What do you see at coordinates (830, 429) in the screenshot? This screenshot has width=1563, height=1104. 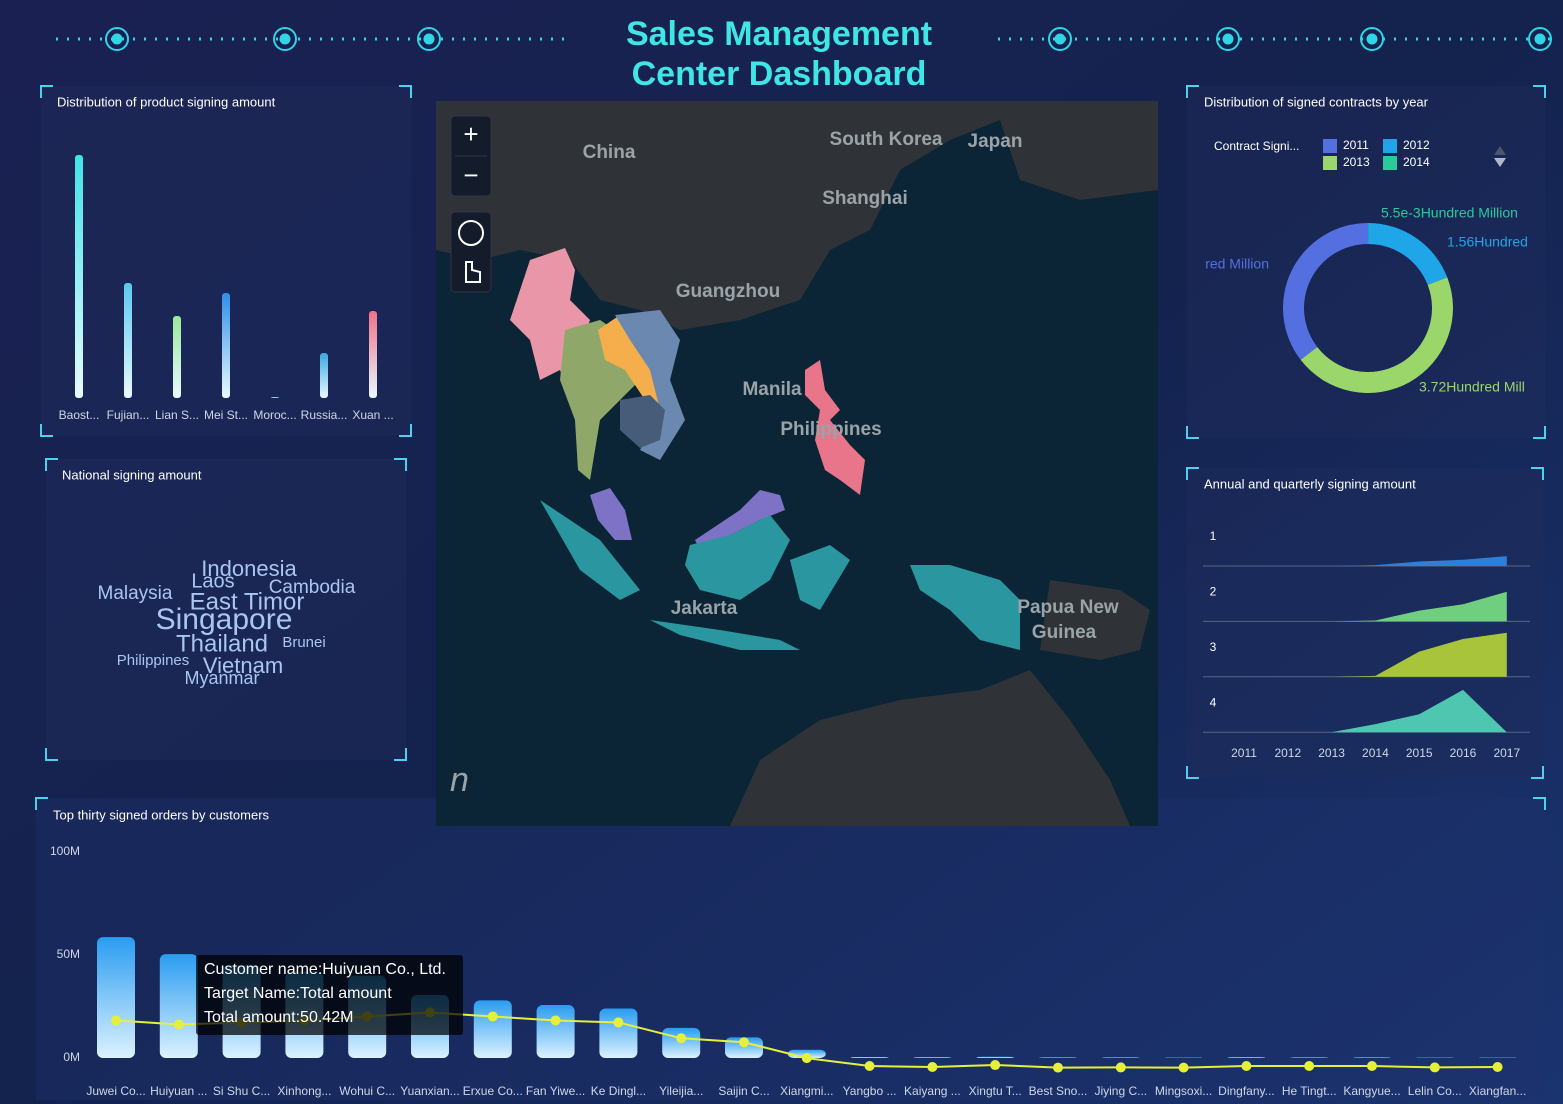 I see `map-label: Philippines` at bounding box center [830, 429].